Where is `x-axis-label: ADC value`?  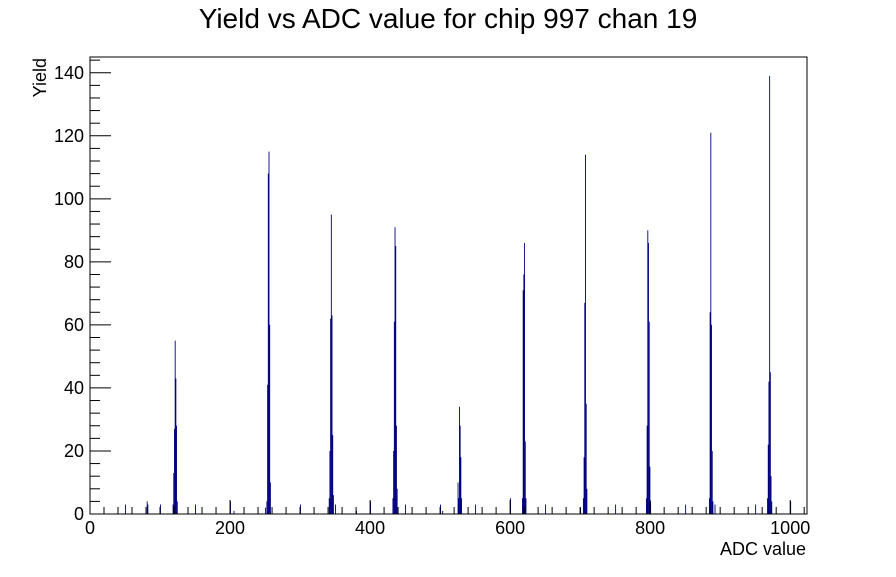 x-axis-label: ADC value is located at coordinates (763, 549).